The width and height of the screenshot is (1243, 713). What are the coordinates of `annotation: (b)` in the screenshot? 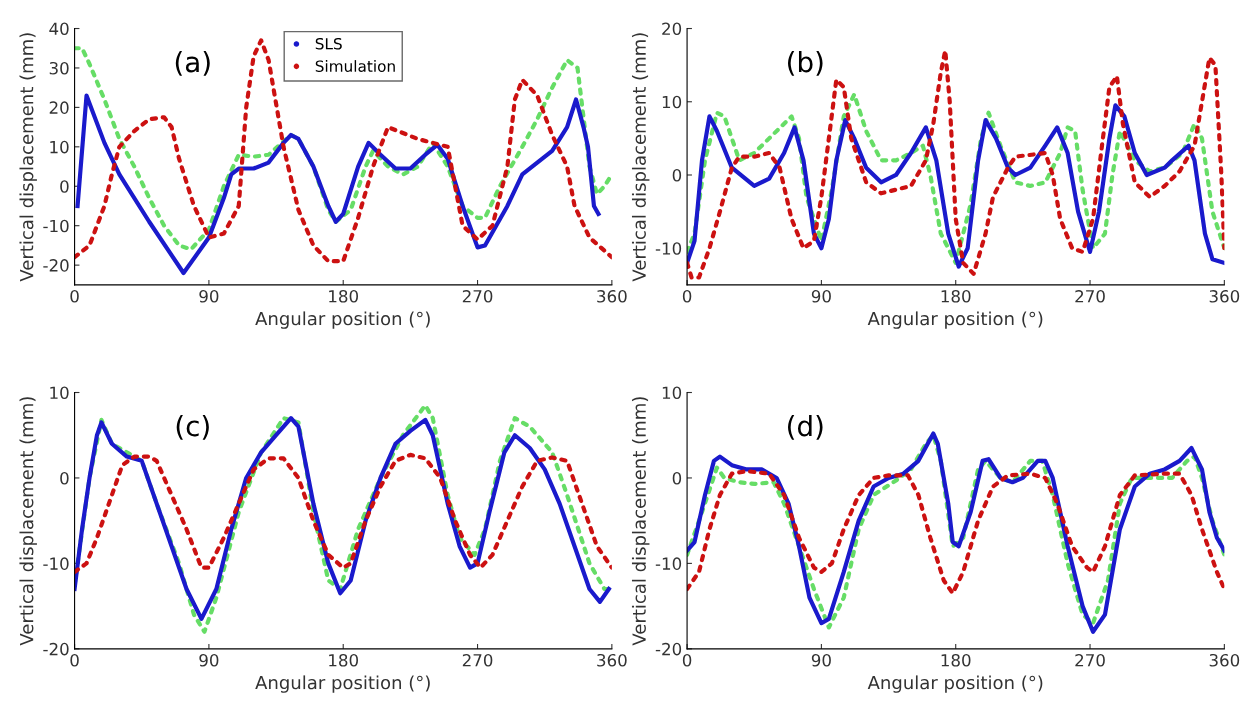 It's located at (805, 63).